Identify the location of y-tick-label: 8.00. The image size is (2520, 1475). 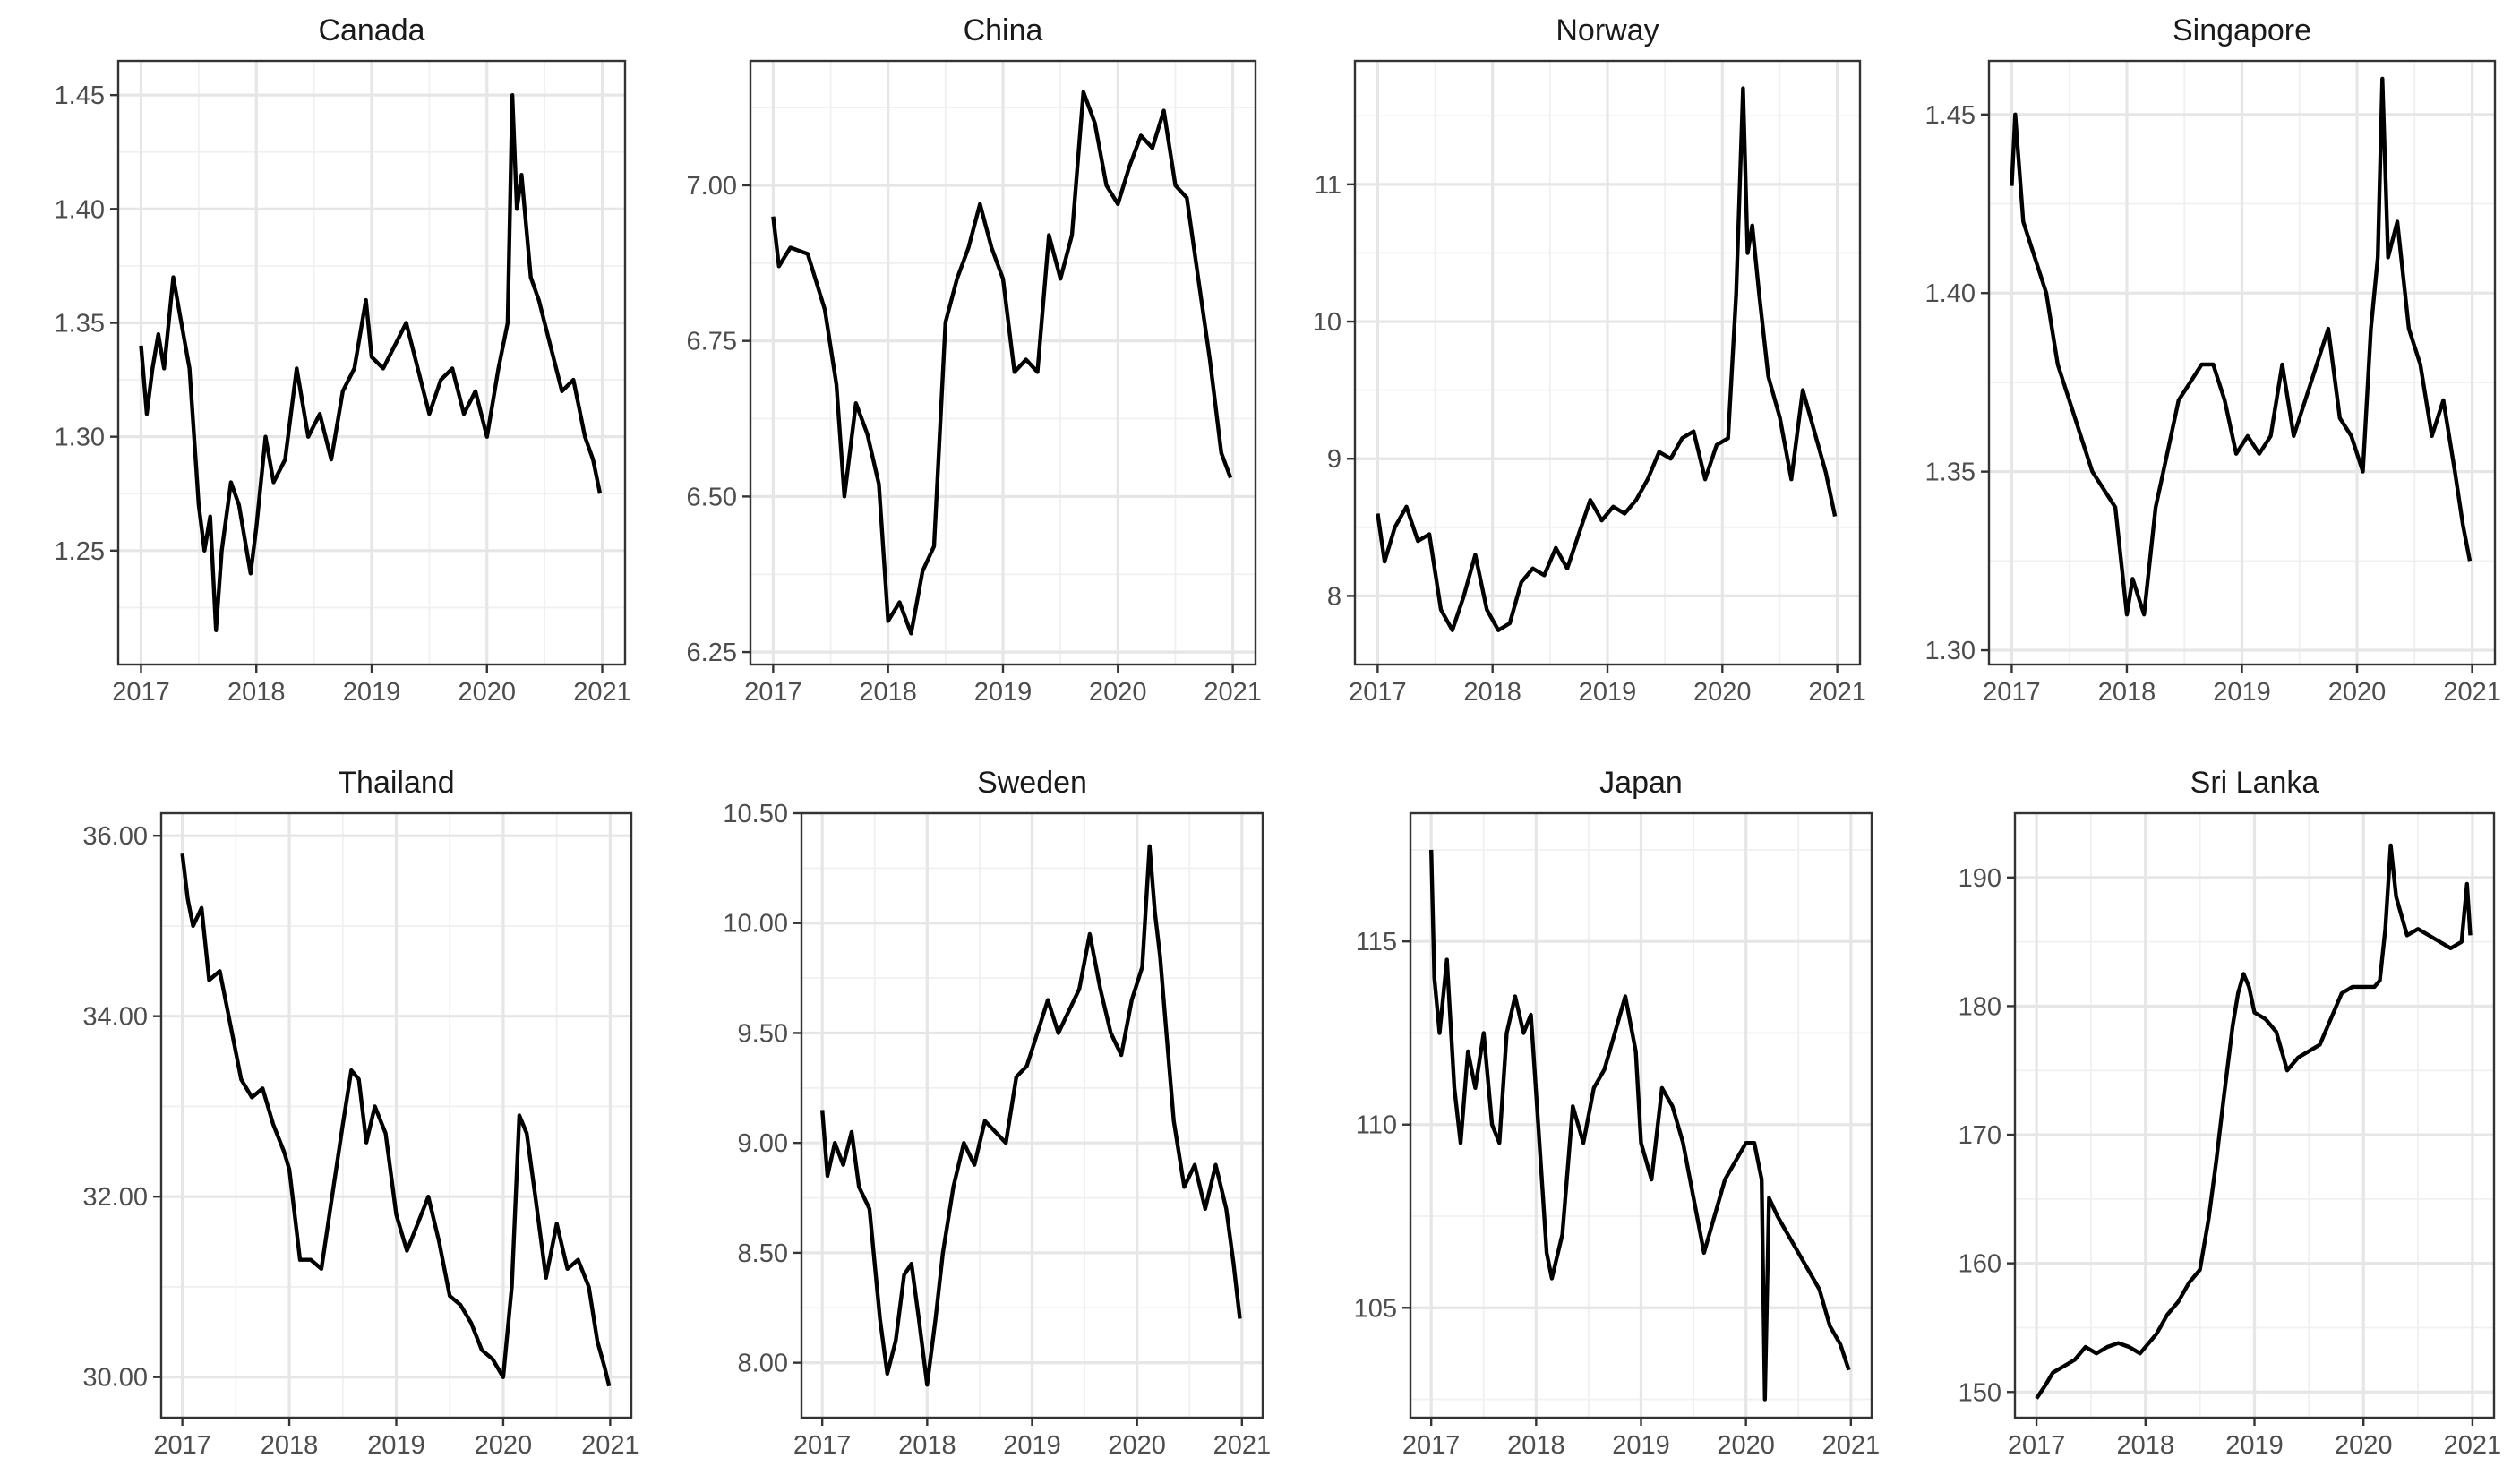
(763, 1364).